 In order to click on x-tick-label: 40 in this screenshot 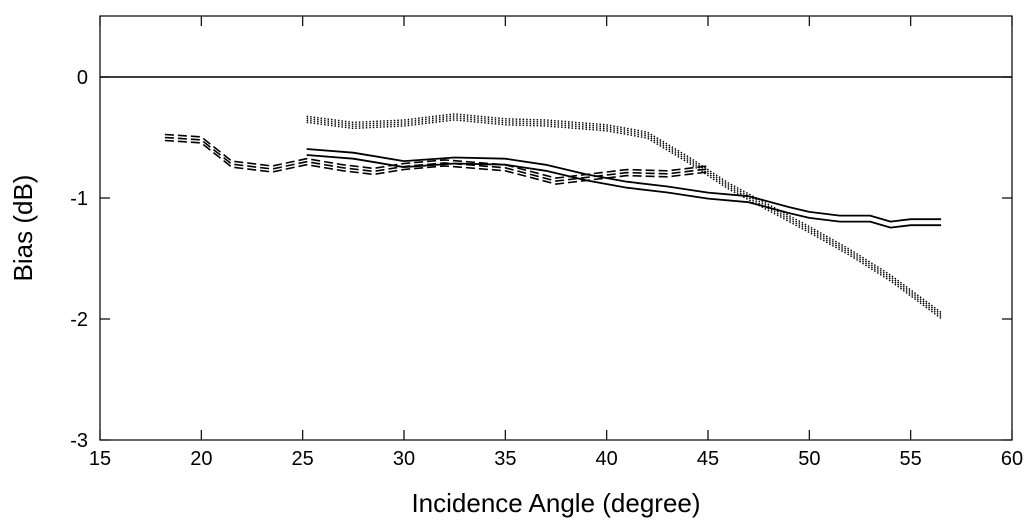, I will do `click(607, 459)`.